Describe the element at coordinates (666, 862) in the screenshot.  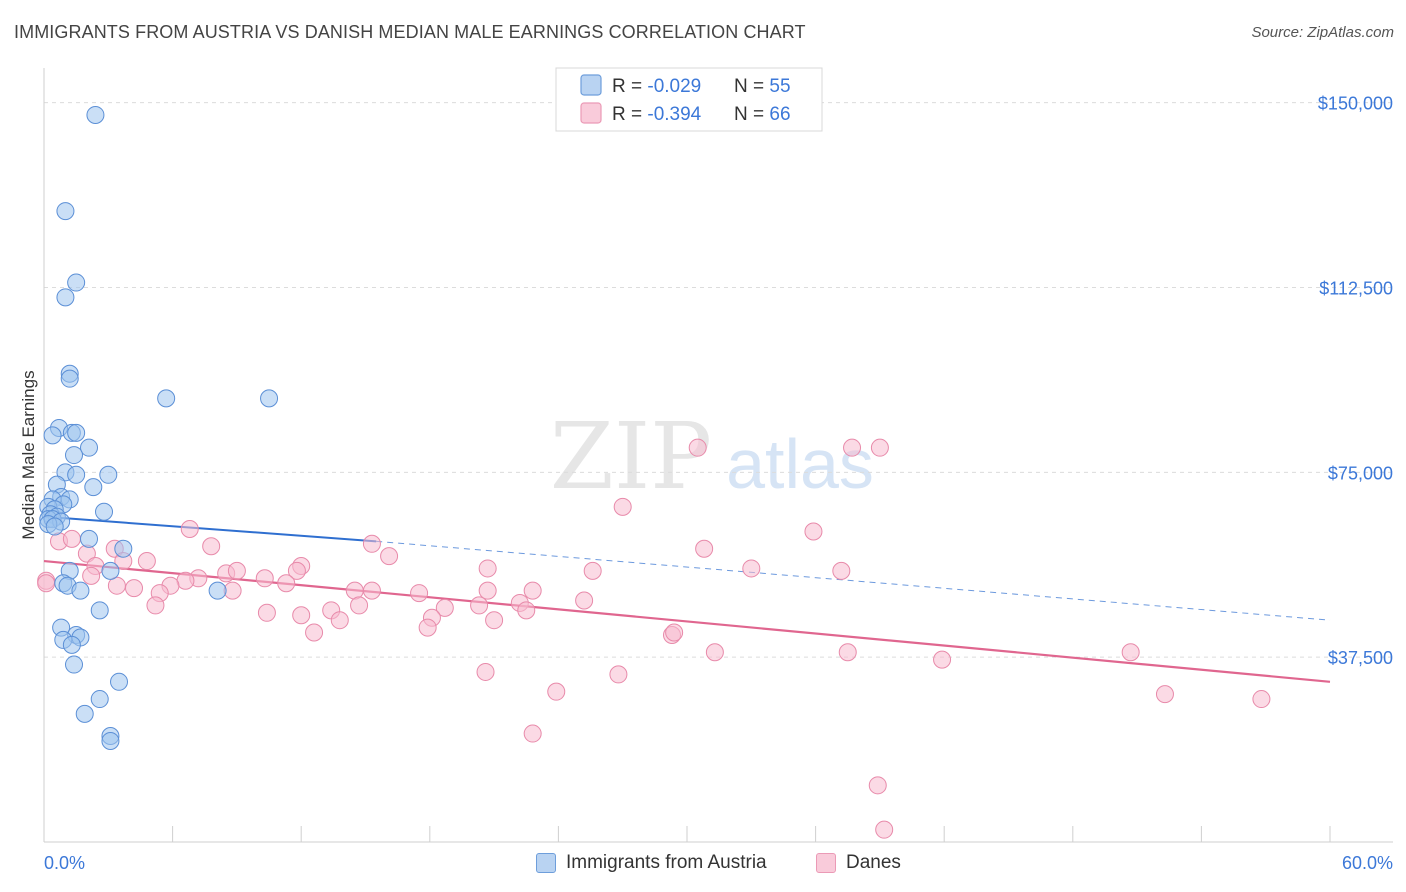
I see `legend-label-austria: Immigrants from Austria` at that location.